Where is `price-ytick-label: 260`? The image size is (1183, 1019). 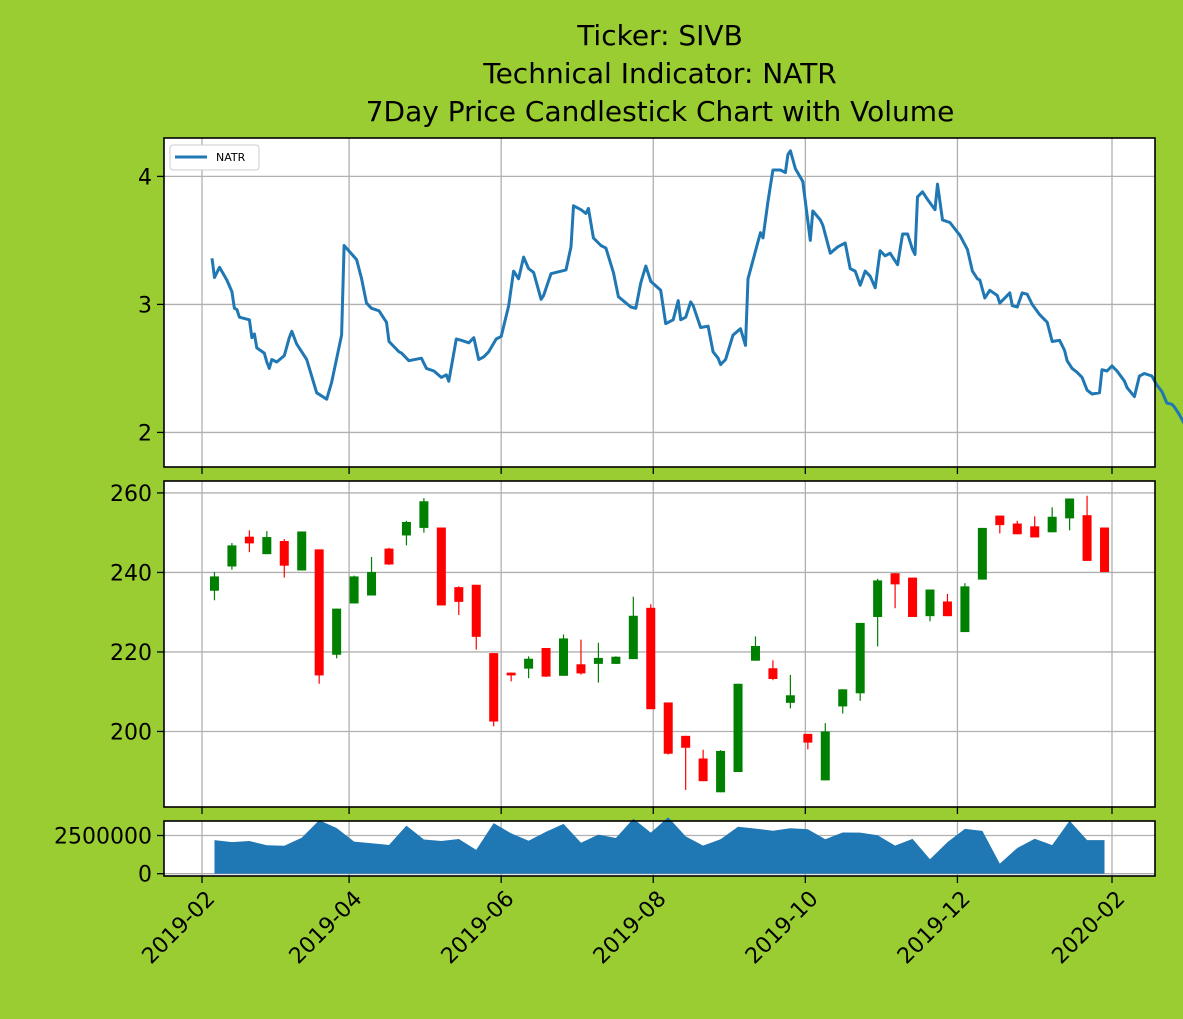
price-ytick-label: 260 is located at coordinates (131, 494).